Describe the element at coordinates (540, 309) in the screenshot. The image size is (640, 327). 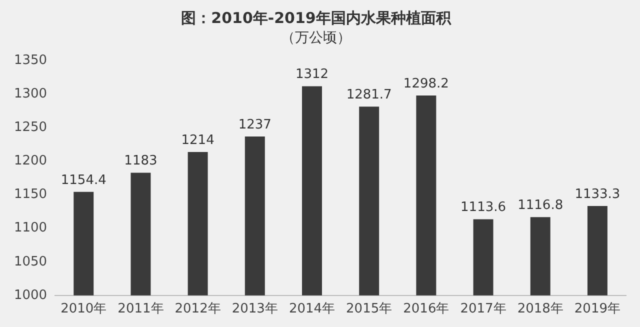
I see `x-tick-label: 2018年` at that location.